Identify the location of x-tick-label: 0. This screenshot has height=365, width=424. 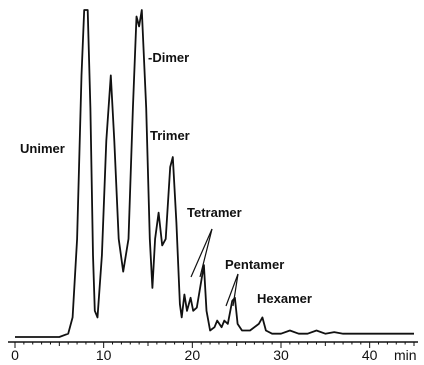
(15, 355).